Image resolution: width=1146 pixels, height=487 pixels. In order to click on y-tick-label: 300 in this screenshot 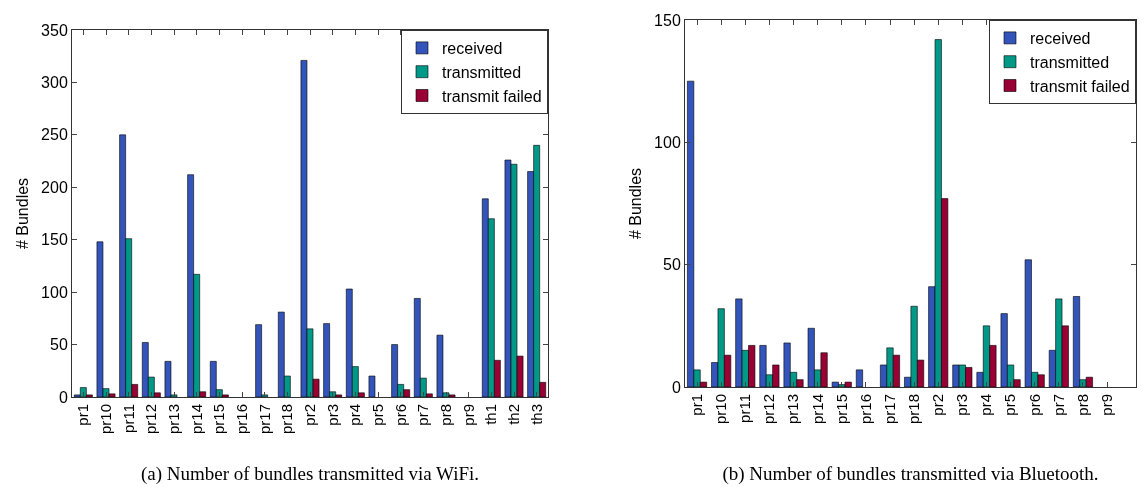, I will do `click(54, 83)`.